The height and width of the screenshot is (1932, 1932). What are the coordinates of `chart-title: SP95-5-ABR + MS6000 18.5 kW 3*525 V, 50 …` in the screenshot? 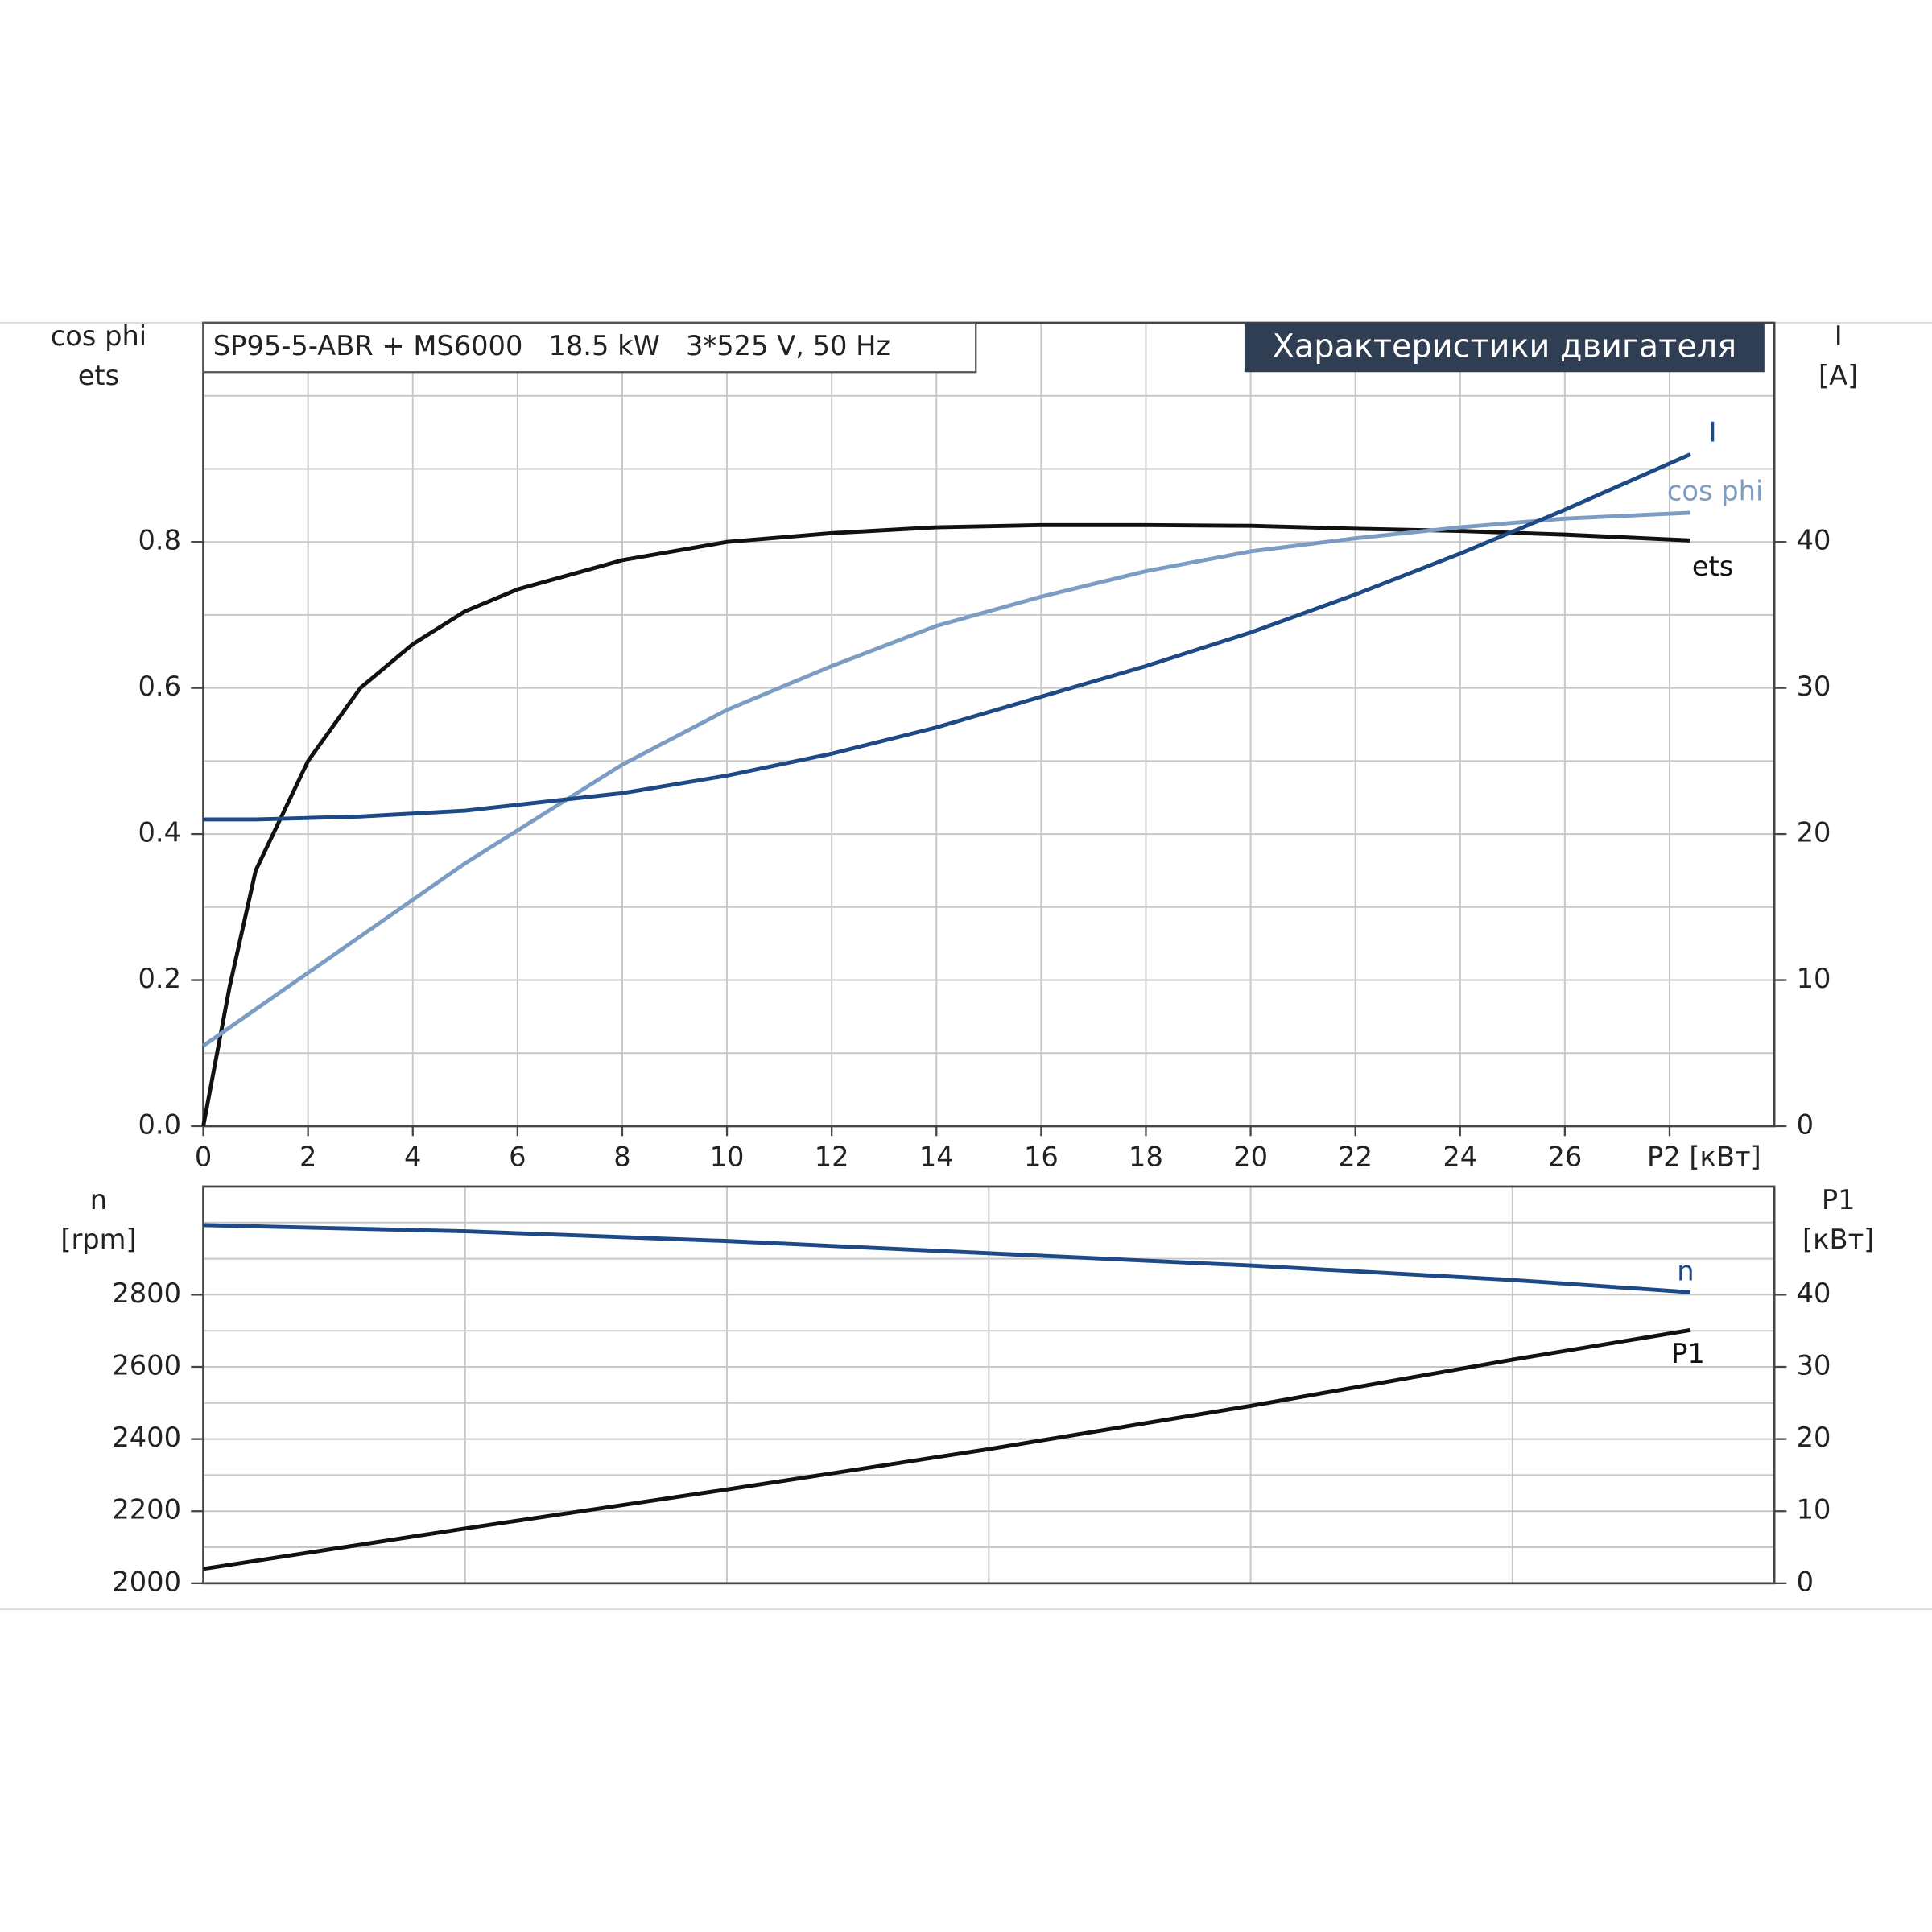 It's located at (551, 345).